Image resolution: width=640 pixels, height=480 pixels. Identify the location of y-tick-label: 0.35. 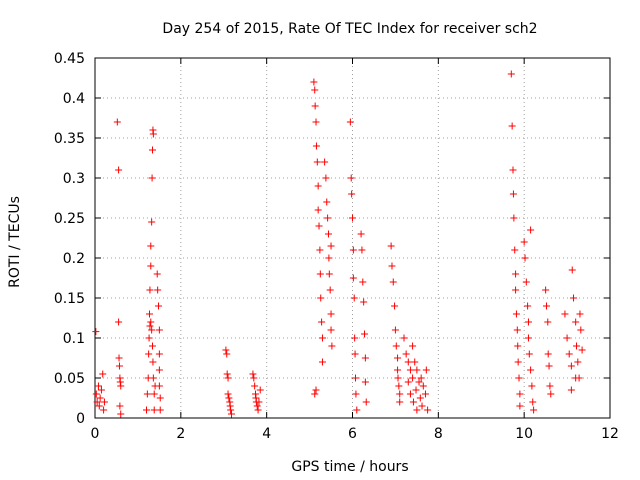
(69, 139).